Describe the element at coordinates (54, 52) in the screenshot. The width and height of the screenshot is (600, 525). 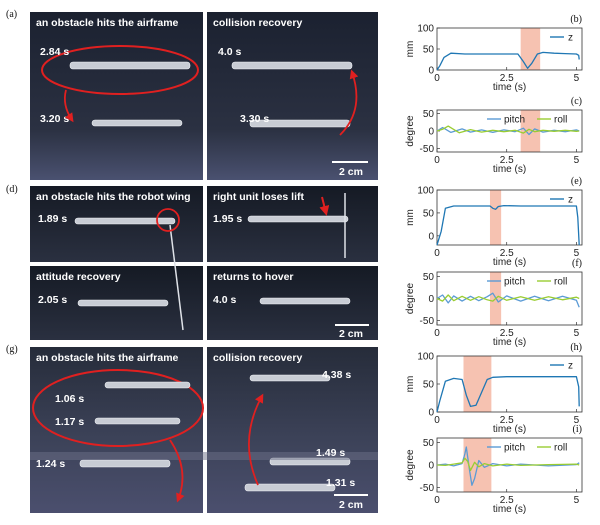
I see `timestamp-label: 2.84 s` at that location.